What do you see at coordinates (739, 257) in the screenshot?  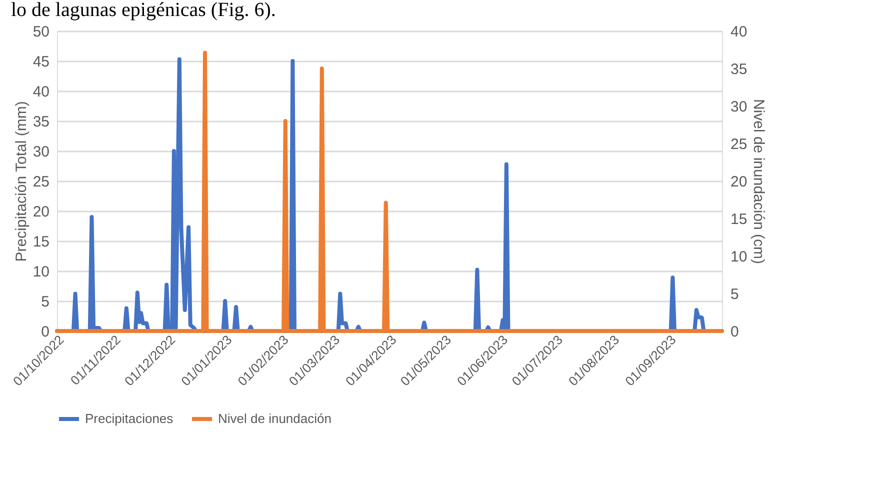 I see `y2-tick-label: 10` at bounding box center [739, 257].